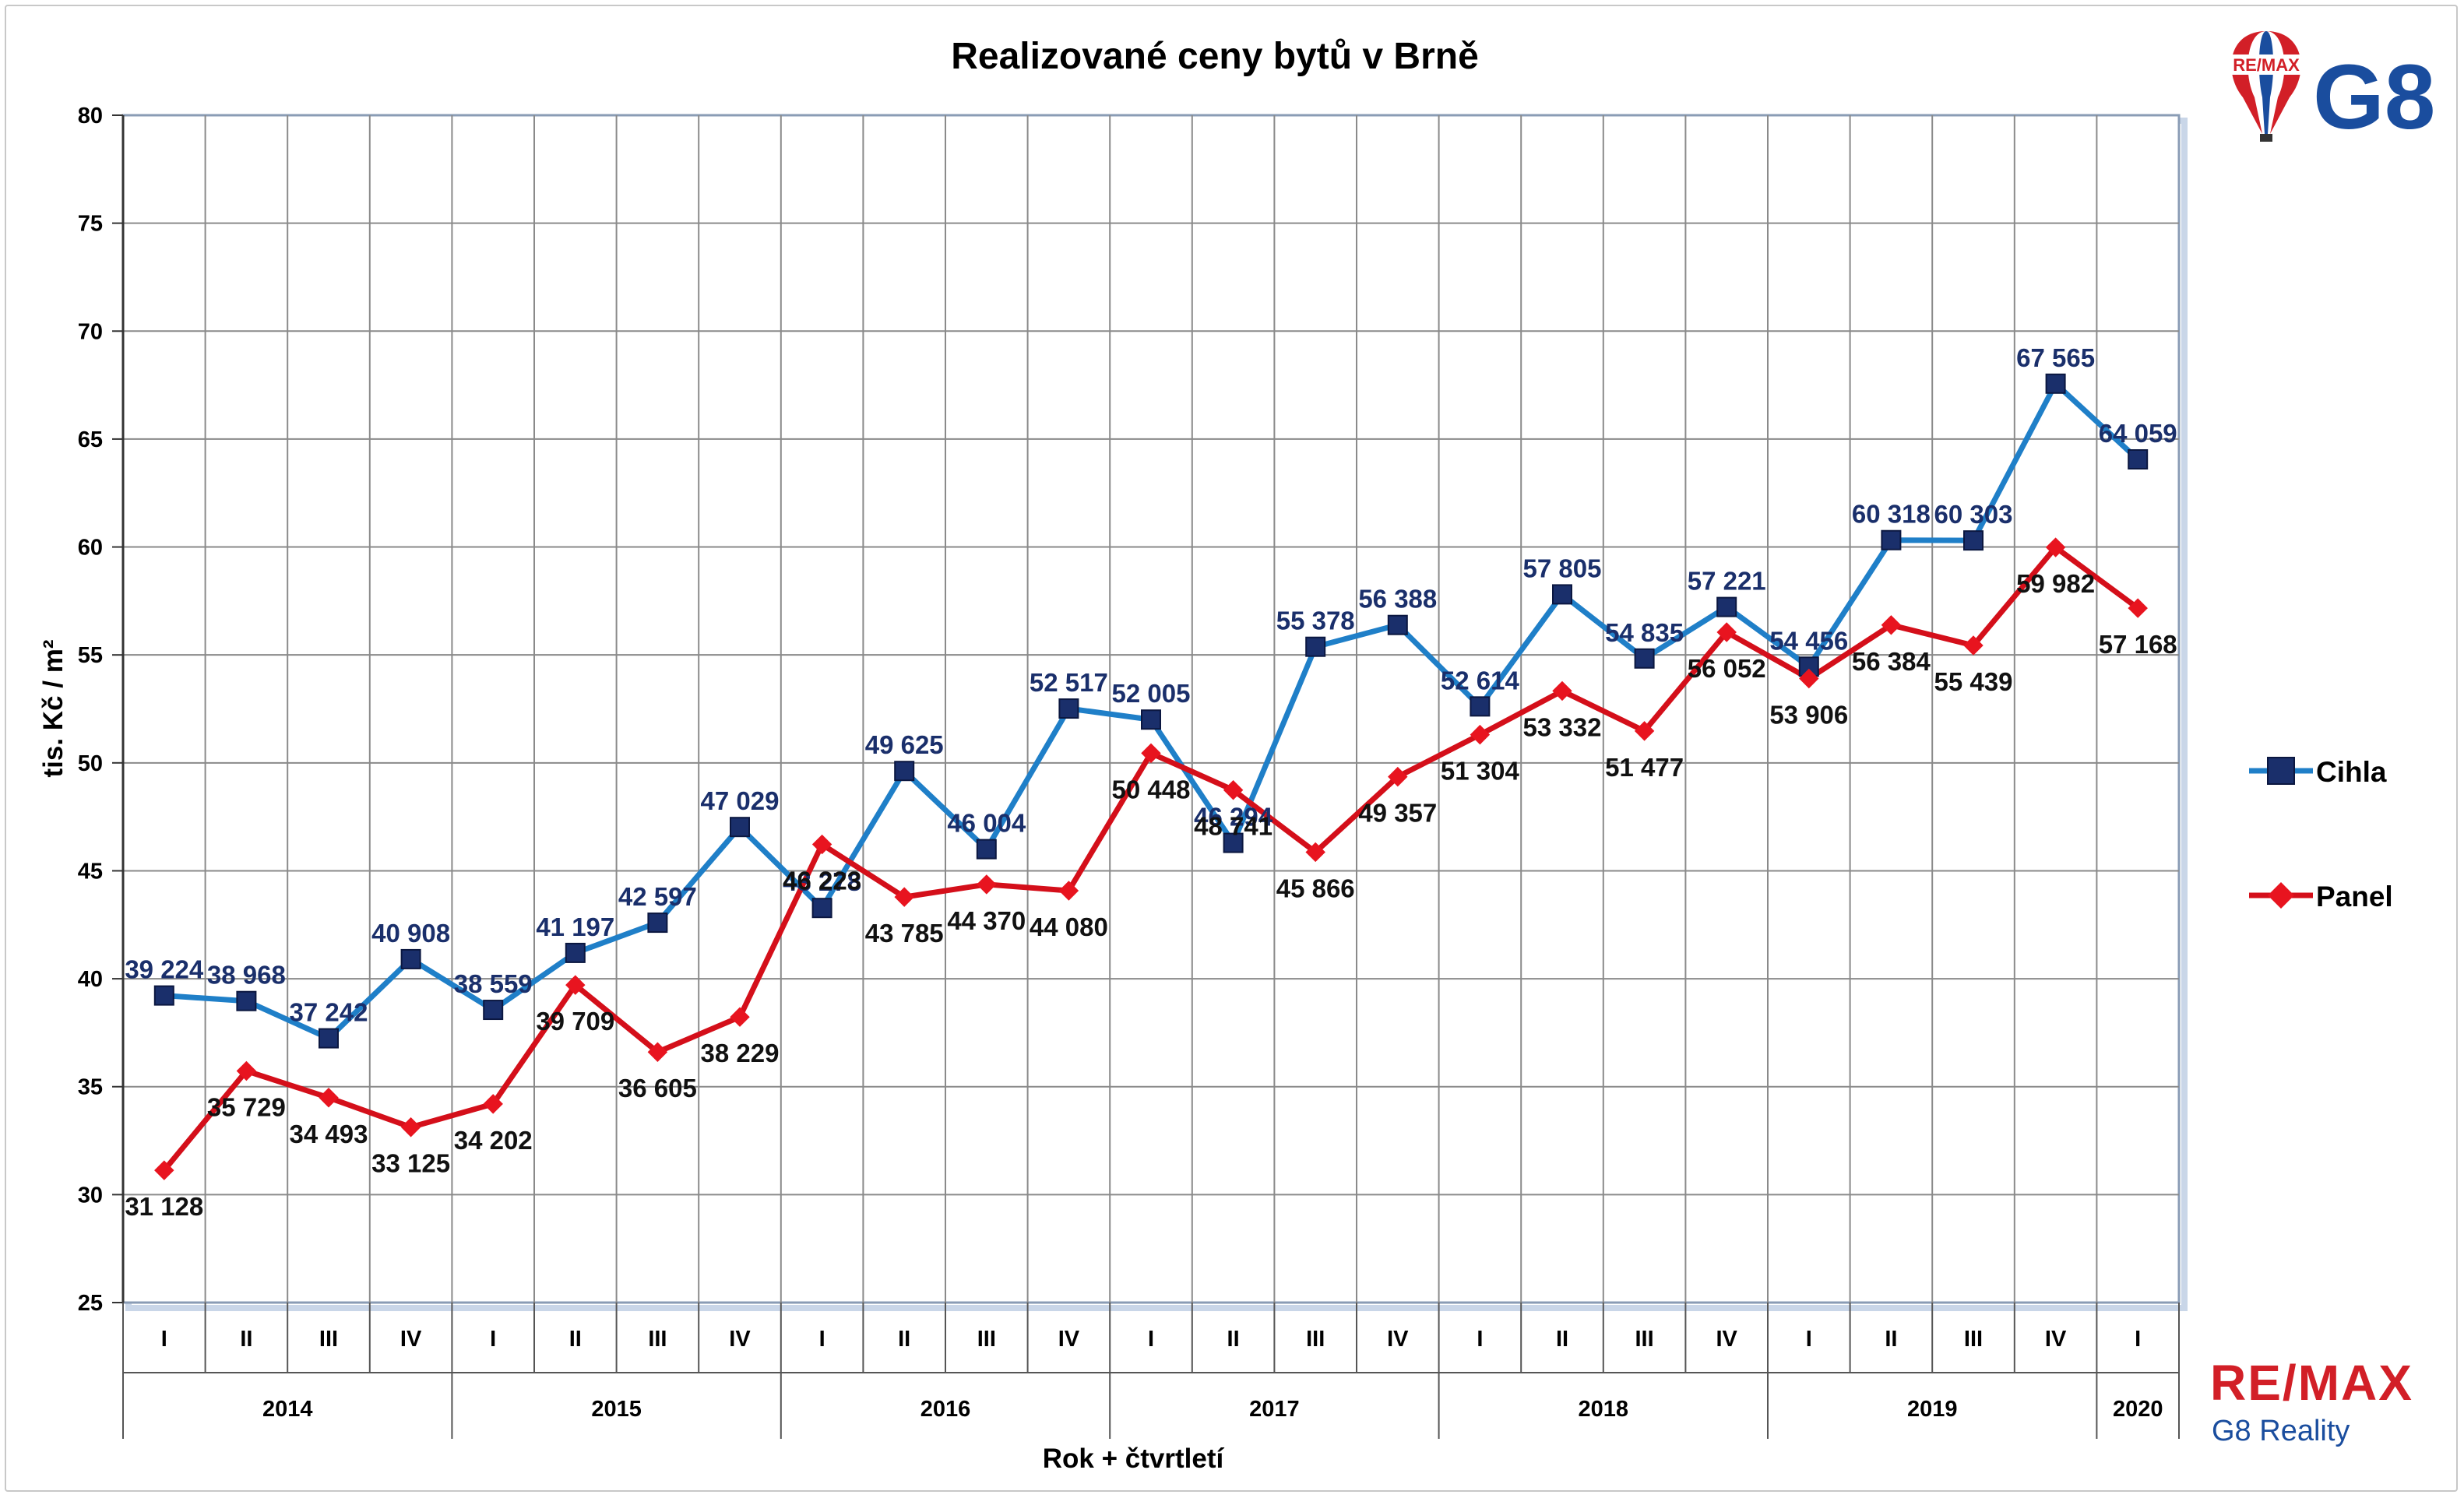  Describe the element at coordinates (90, 871) in the screenshot. I see `y-tick-label: 45` at that location.